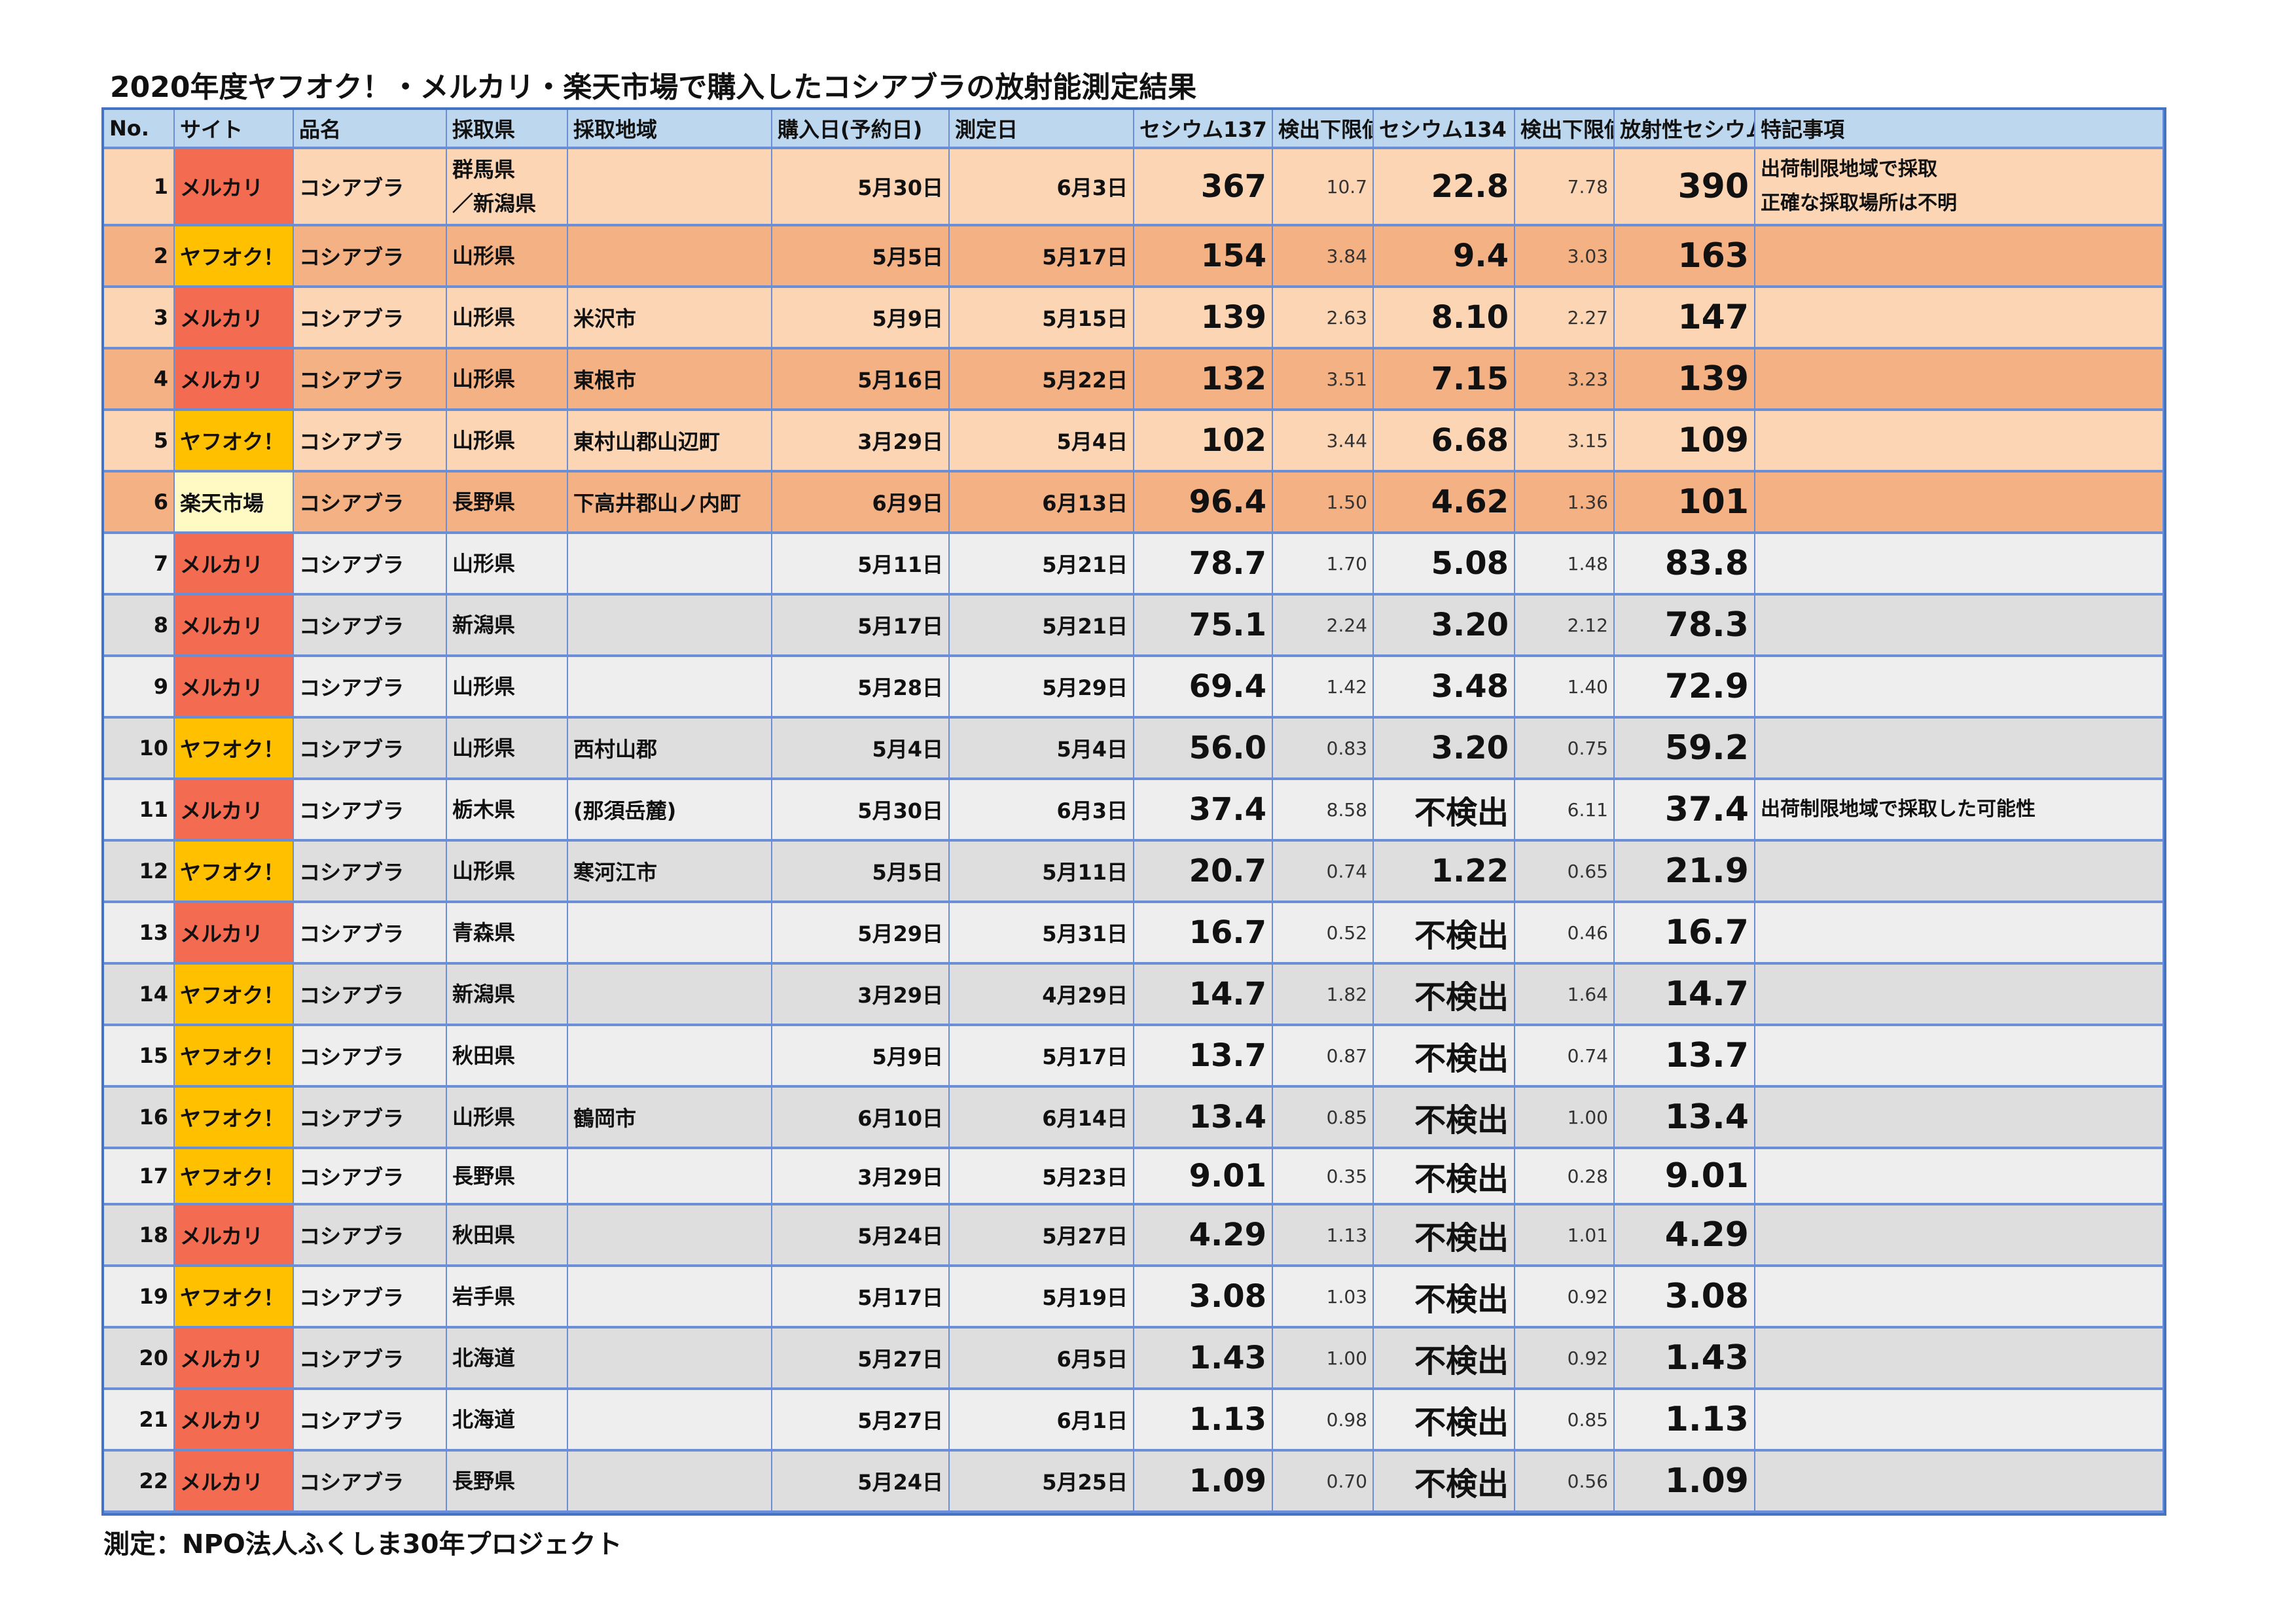 This screenshot has width=2296, height=1623. What do you see at coordinates (1444, 129) in the screenshot?
I see `header-cs134: セシウム134` at bounding box center [1444, 129].